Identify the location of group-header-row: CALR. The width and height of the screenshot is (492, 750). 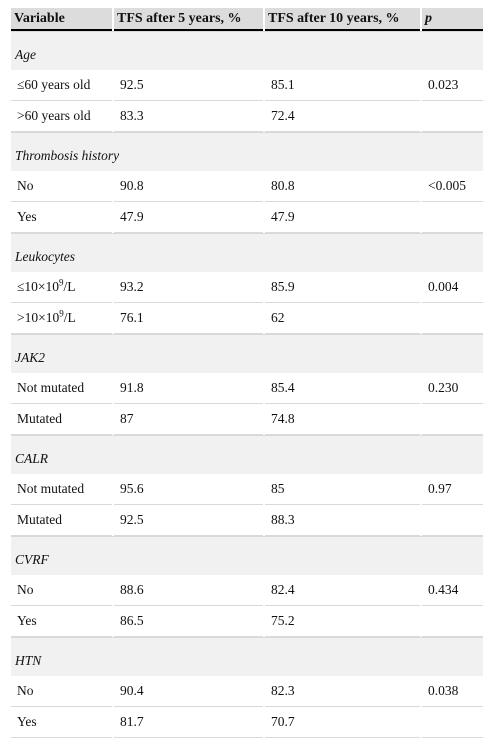
(247, 459).